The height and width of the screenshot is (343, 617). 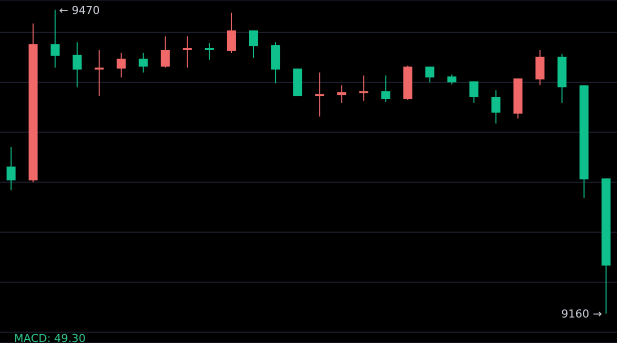 What do you see at coordinates (50, 337) in the screenshot?
I see `annotation: MACD: 49.30` at bounding box center [50, 337].